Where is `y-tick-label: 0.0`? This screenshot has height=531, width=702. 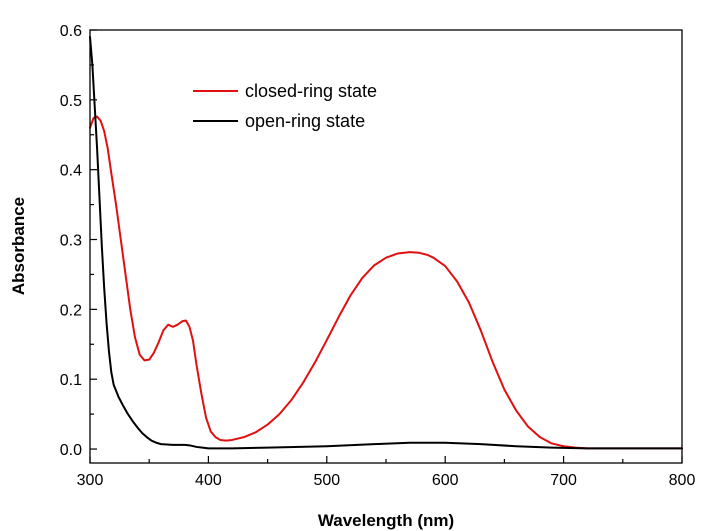 y-tick-label: 0.0 is located at coordinates (71, 450).